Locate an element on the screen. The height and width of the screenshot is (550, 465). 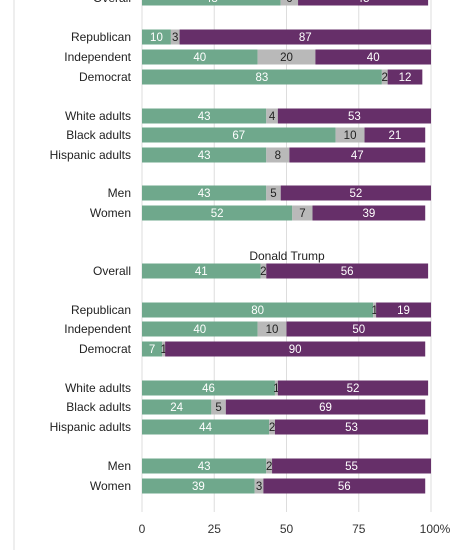
data-label: 52 is located at coordinates (217, 214).